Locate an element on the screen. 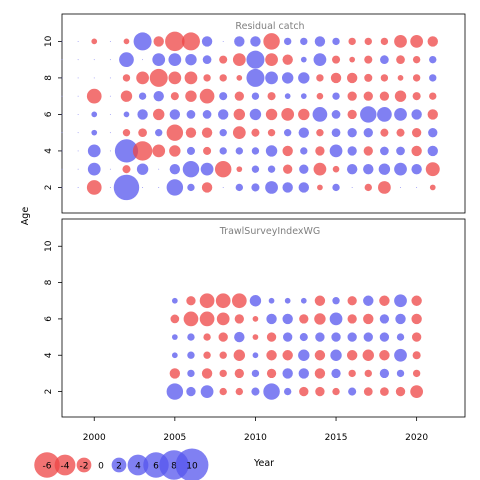 The width and height of the screenshot is (480, 480). y-tick-label: 6 is located at coordinates (49, 319).